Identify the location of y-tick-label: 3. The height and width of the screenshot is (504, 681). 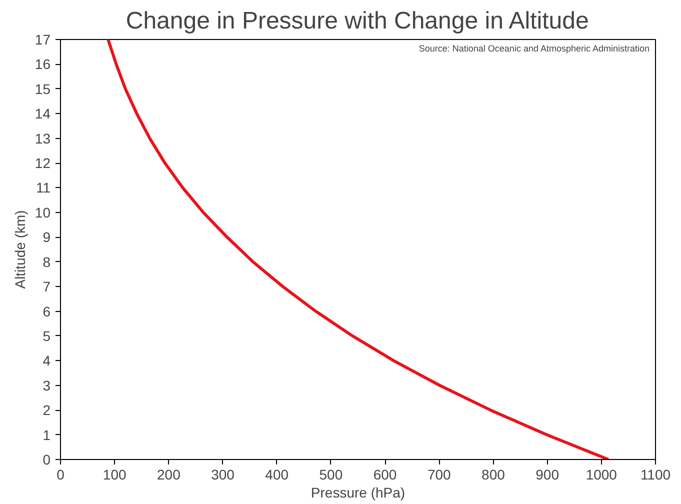
(46, 385).